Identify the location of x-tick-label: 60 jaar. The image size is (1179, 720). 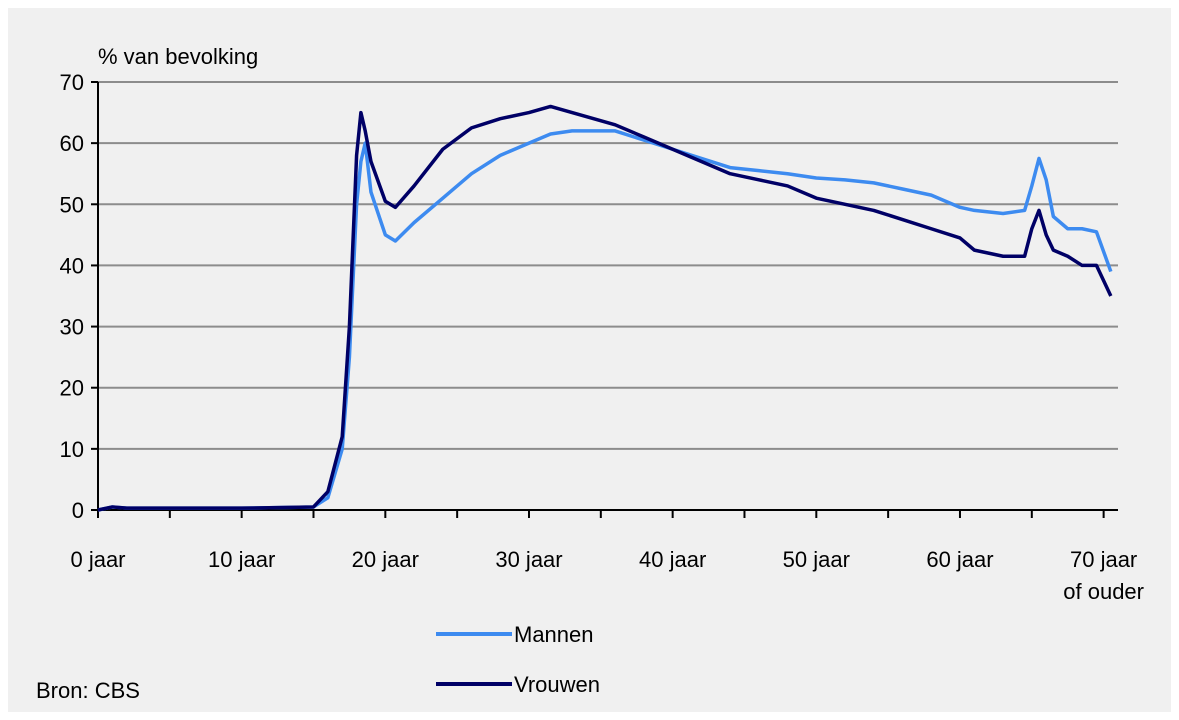
(959, 559).